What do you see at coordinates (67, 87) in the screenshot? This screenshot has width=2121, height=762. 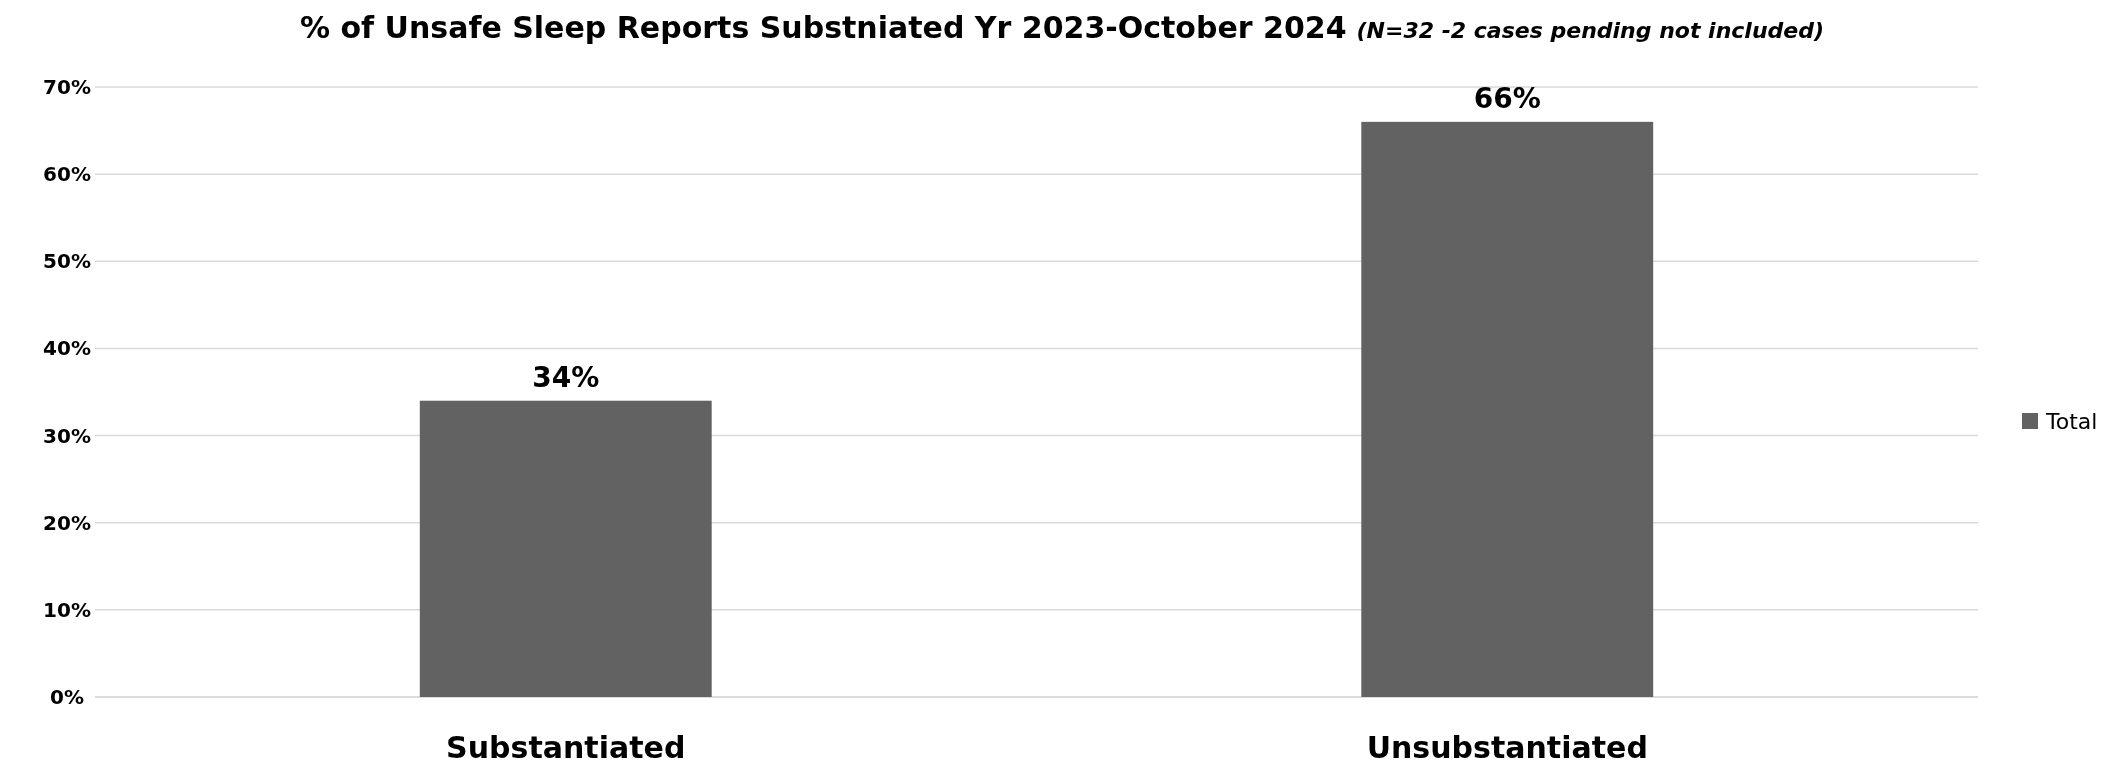 I see `y-tick-label: 70%` at bounding box center [67, 87].